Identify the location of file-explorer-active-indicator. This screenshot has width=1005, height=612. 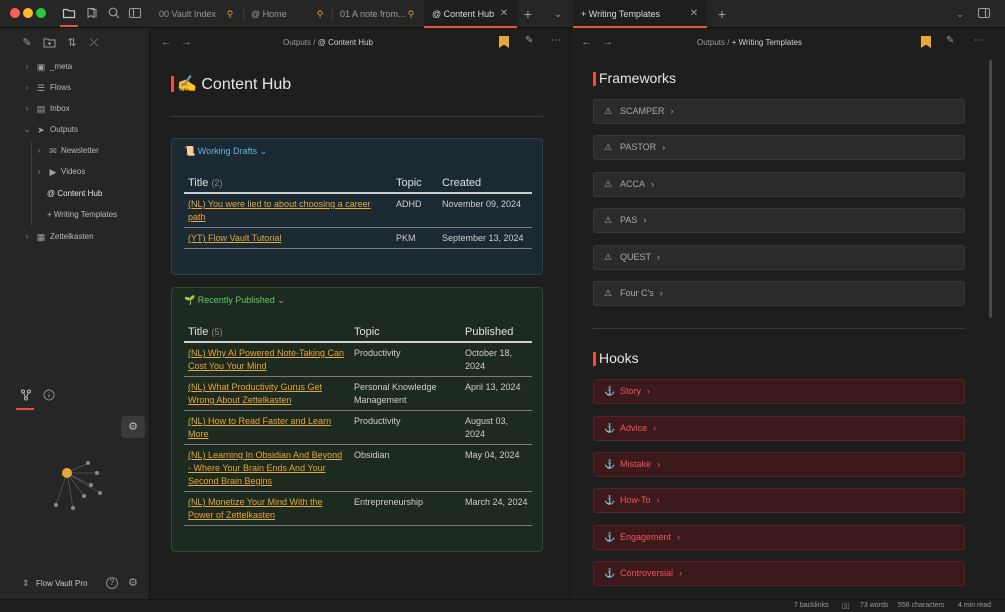
(69, 26).